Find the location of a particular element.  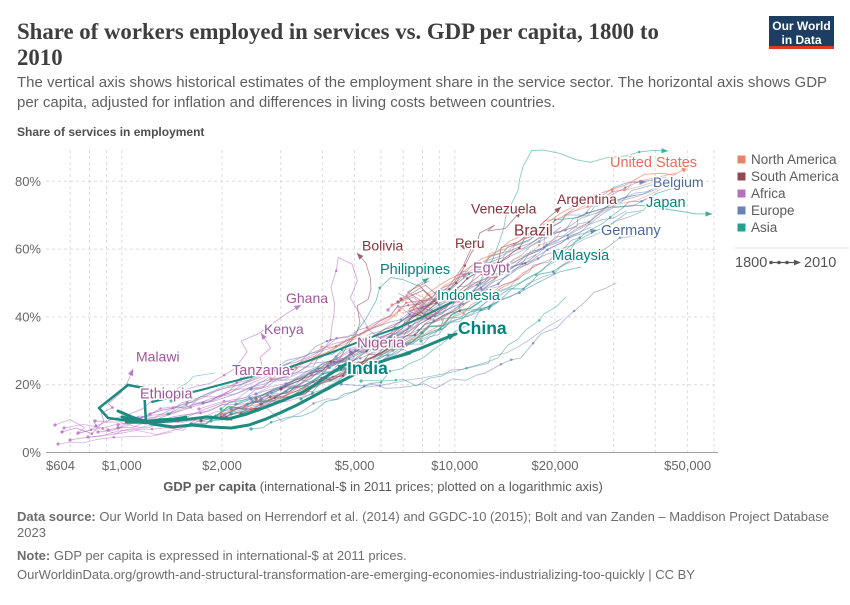

svg-text: Germany is located at coordinates (631, 231).